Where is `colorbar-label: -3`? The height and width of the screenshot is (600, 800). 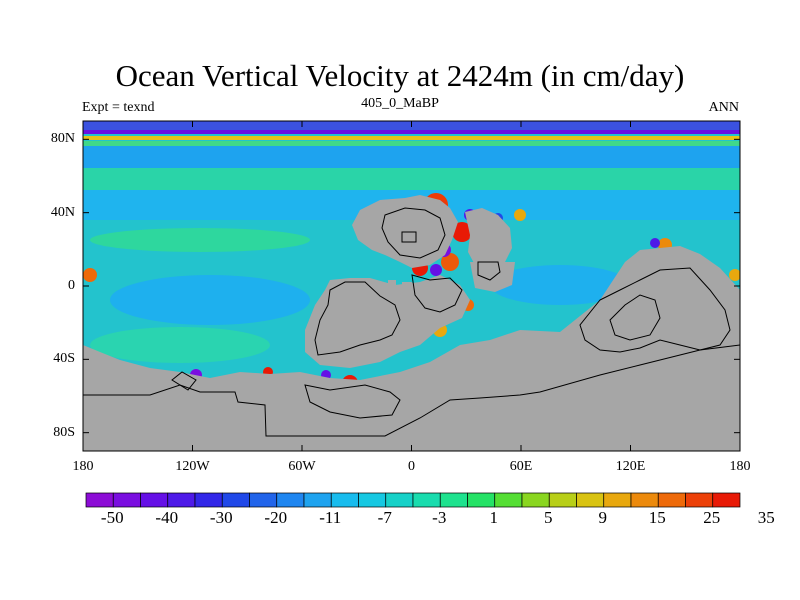
colorbar-label: -3 is located at coordinates (439, 517).